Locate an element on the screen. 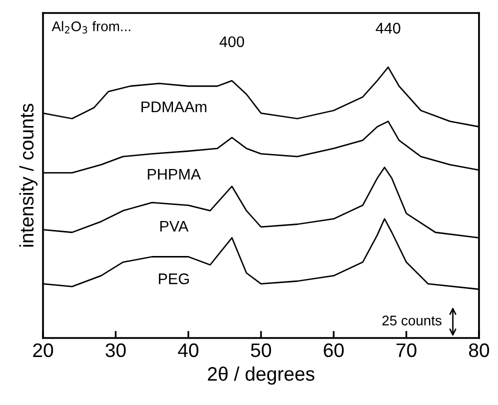 This screenshot has height=405, width=498. x-tick-label: 50 is located at coordinates (261, 350).